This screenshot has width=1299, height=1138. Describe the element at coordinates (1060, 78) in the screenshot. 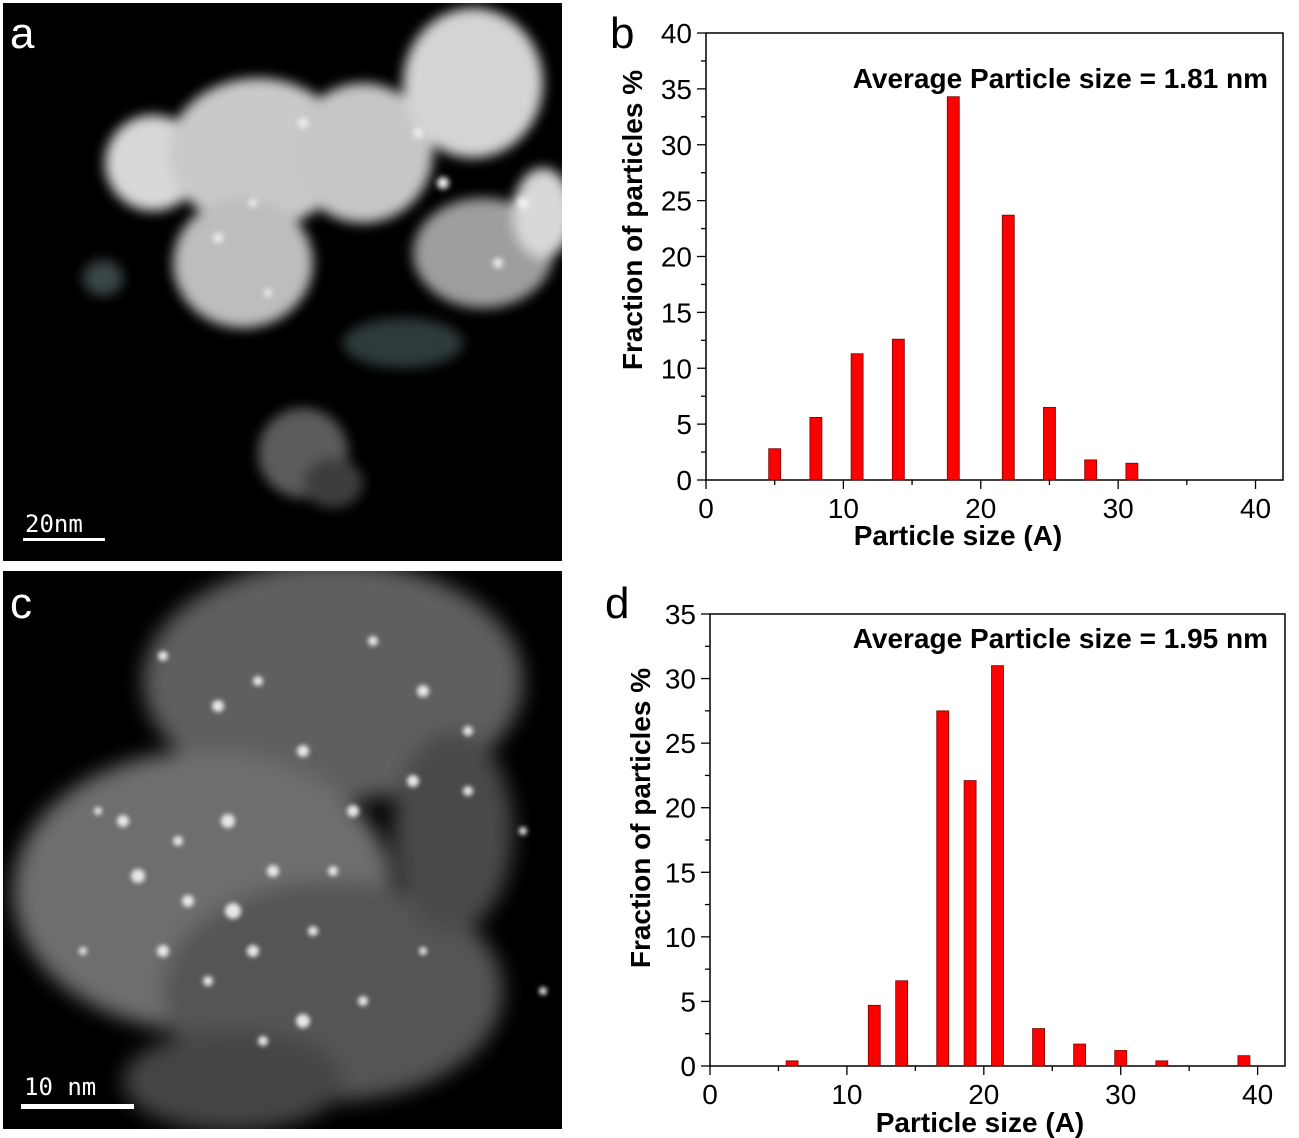

I see `average-size-annotation: Average Particle size = 1.81 nm` at that location.